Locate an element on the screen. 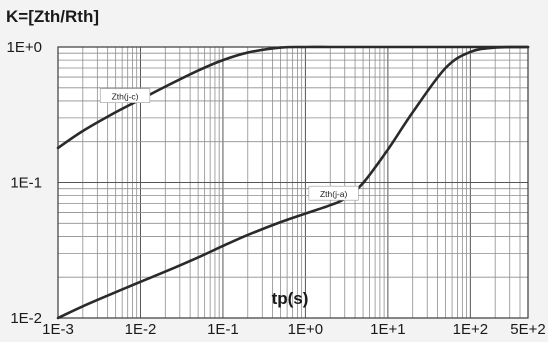 Image resolution: width=548 pixels, height=342 pixels. x-tick-label: 1E+1 is located at coordinates (387, 329).